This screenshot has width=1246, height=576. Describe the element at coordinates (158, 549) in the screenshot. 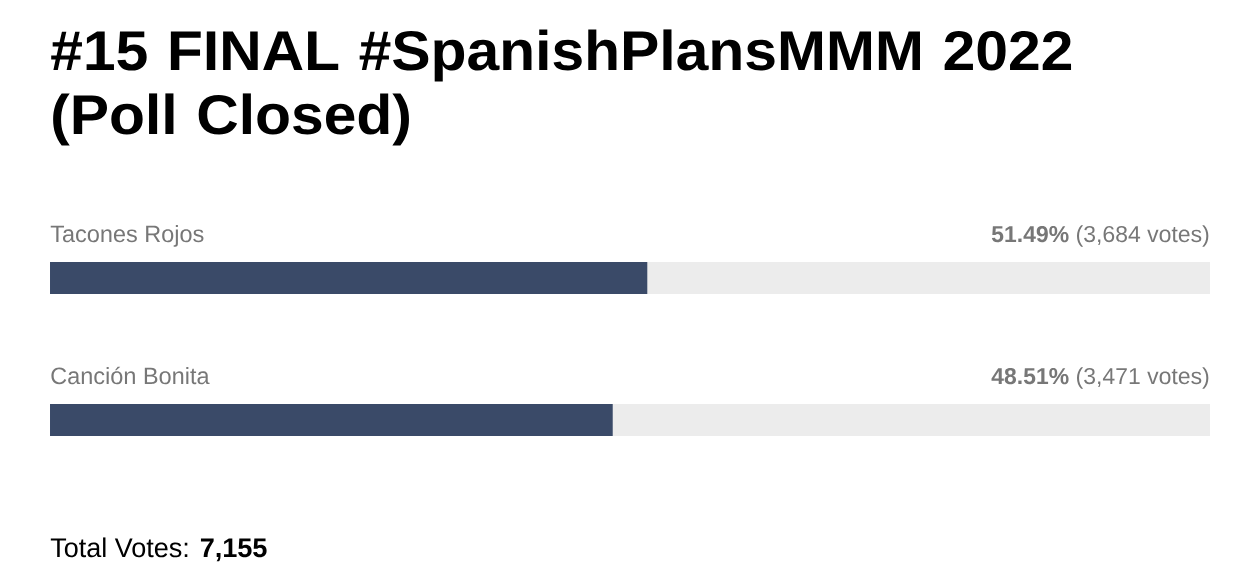

I see `text: Total Votes: 7,155` at that location.